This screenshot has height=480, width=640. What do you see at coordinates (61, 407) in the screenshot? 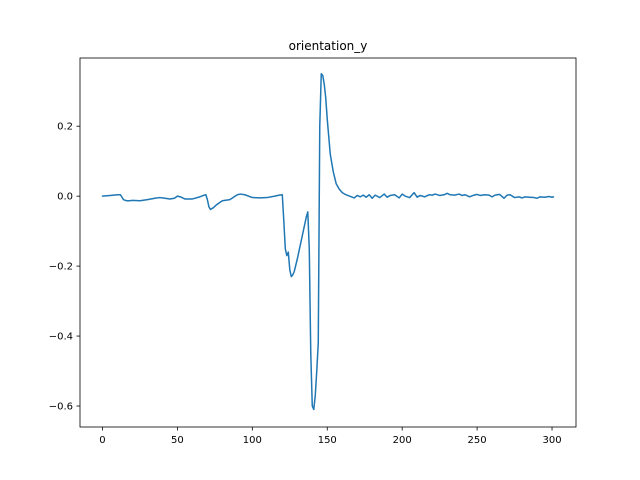
I see `y-tick-label: −0.6` at bounding box center [61, 407].